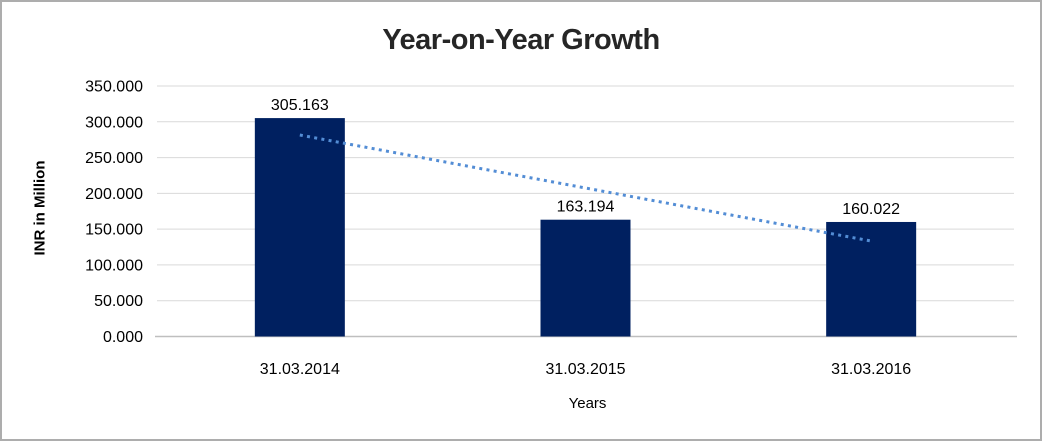 The width and height of the screenshot is (1042, 441). I want to click on chart-title: Year-on-Year Growth, so click(521, 40).